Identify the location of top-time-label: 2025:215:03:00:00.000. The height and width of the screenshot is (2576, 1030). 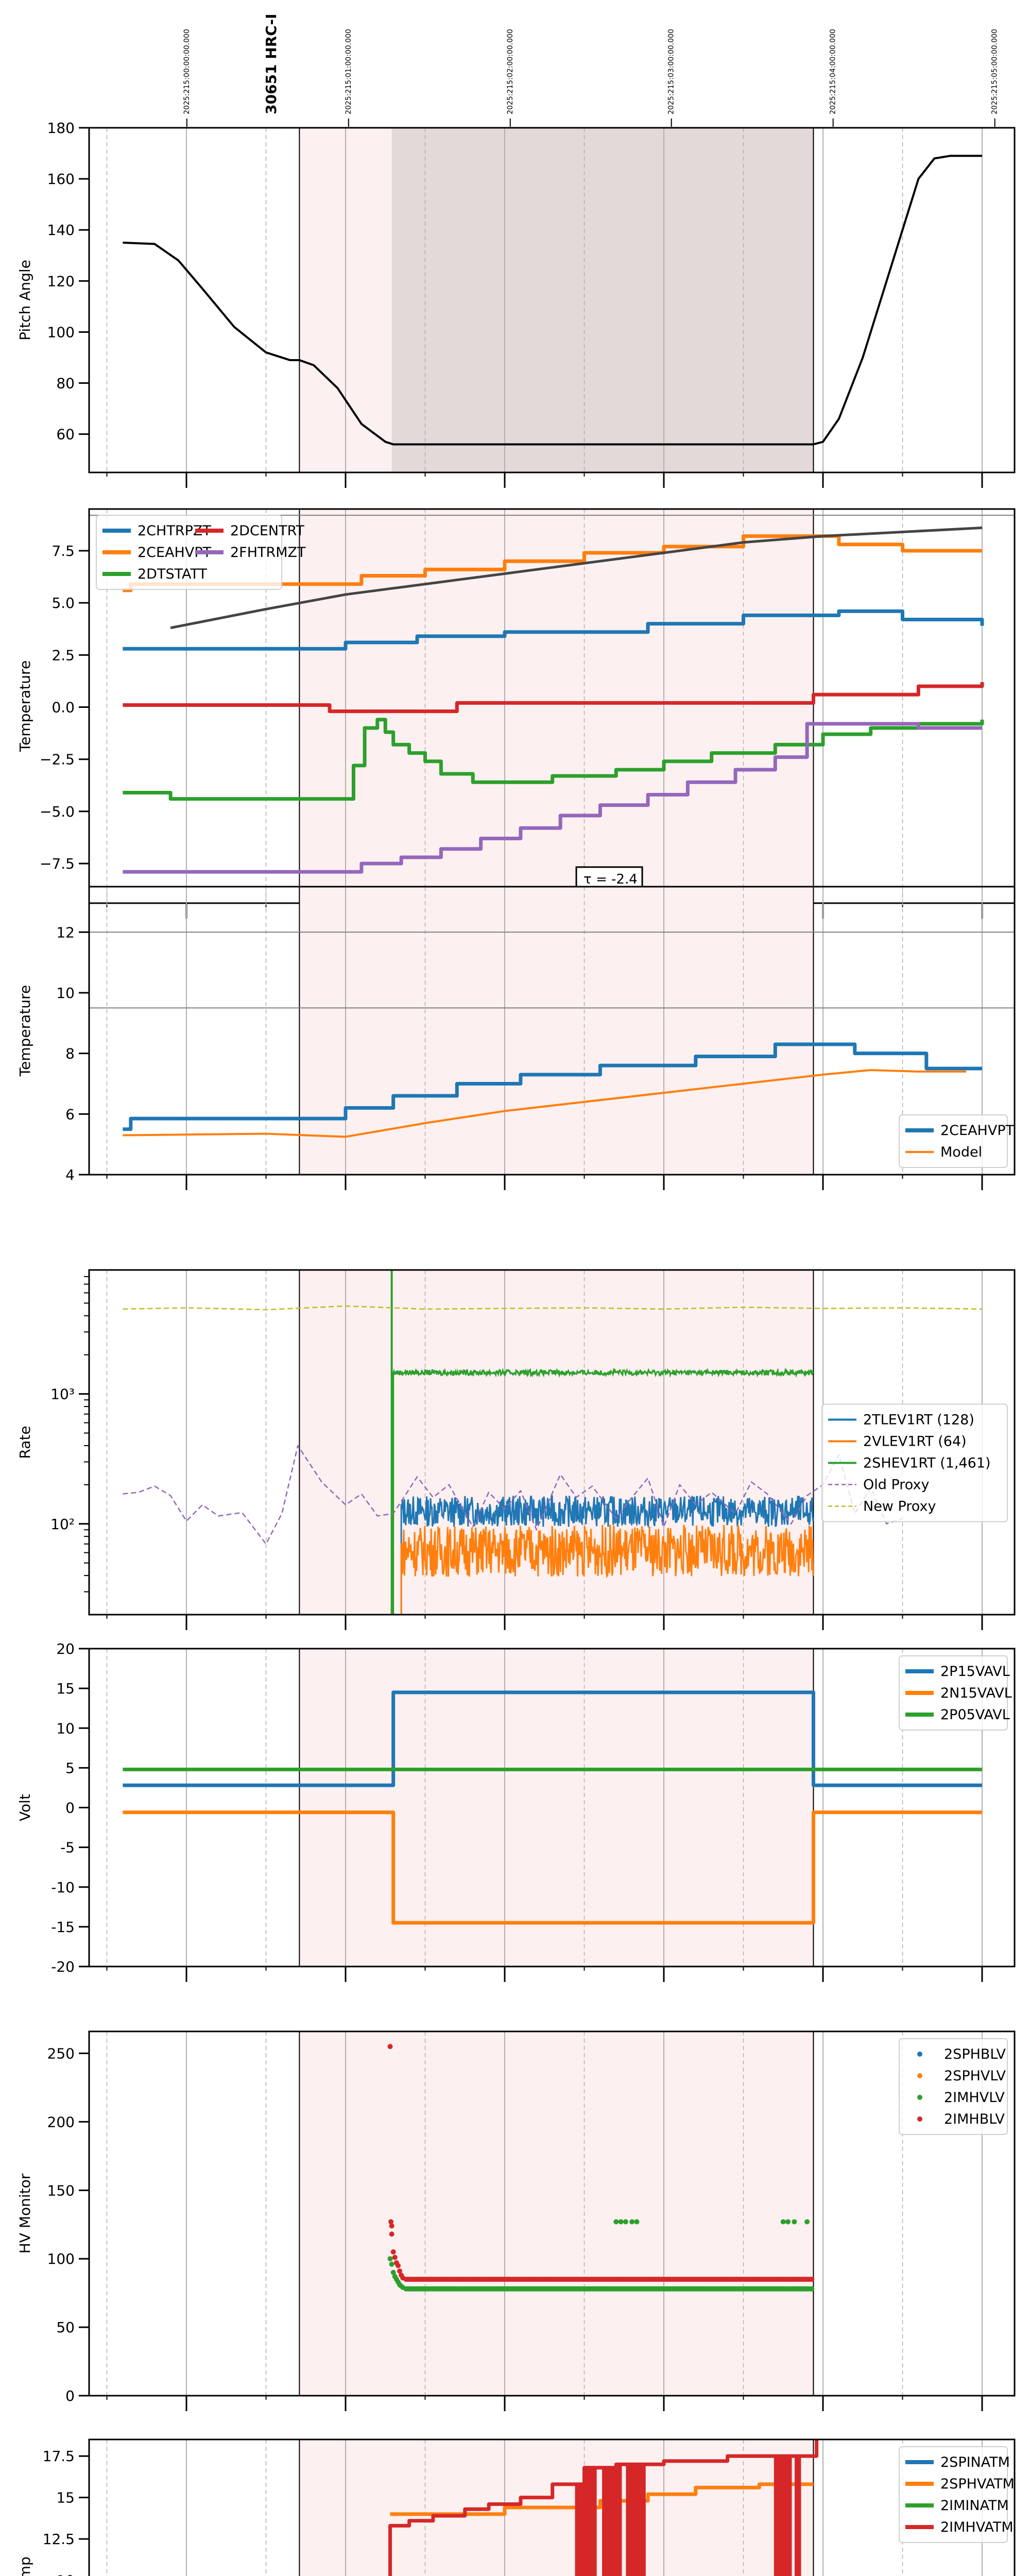
(671, 71).